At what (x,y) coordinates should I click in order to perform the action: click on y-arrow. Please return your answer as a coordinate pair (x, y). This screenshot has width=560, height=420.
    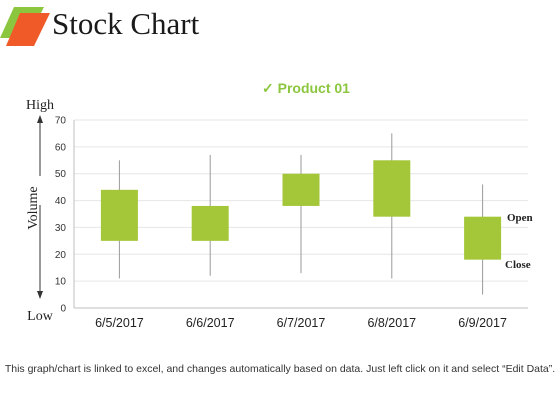
    Looking at the image, I should click on (40, 207).